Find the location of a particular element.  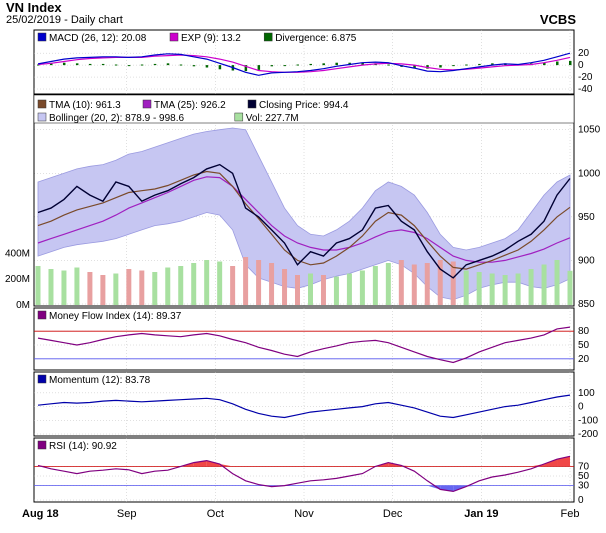

x-tick-label: Nov is located at coordinates (304, 514).